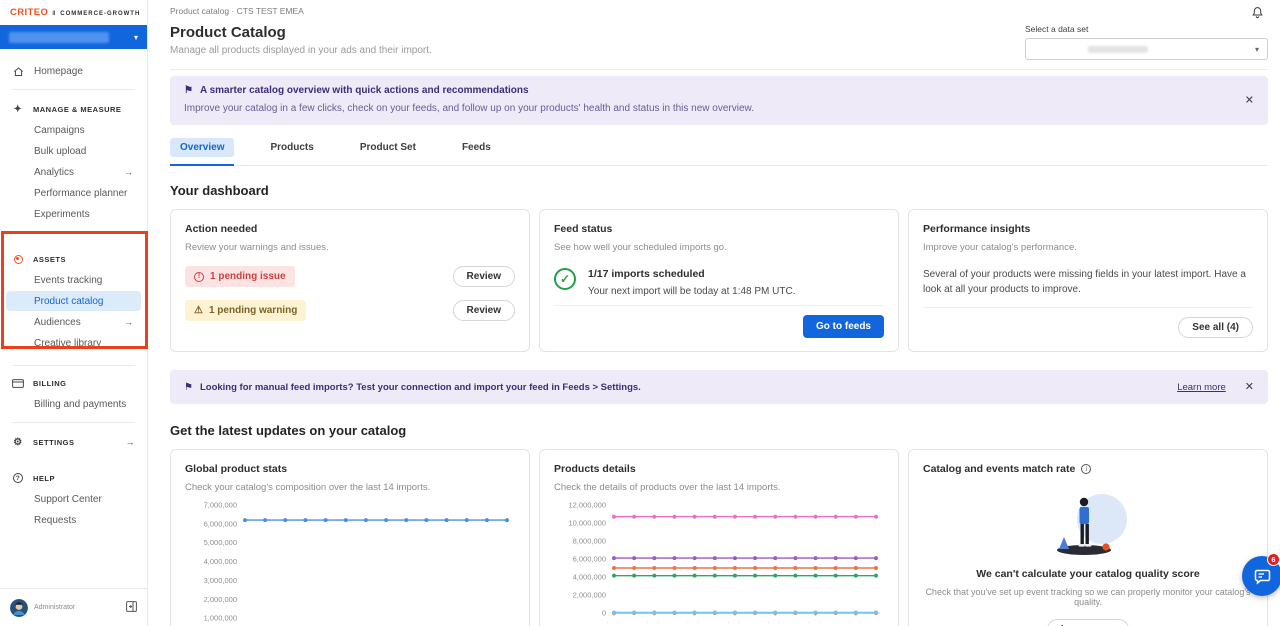 This screenshot has height=626, width=1280. I want to click on card-description: Review your warnings and issues., so click(257, 247).